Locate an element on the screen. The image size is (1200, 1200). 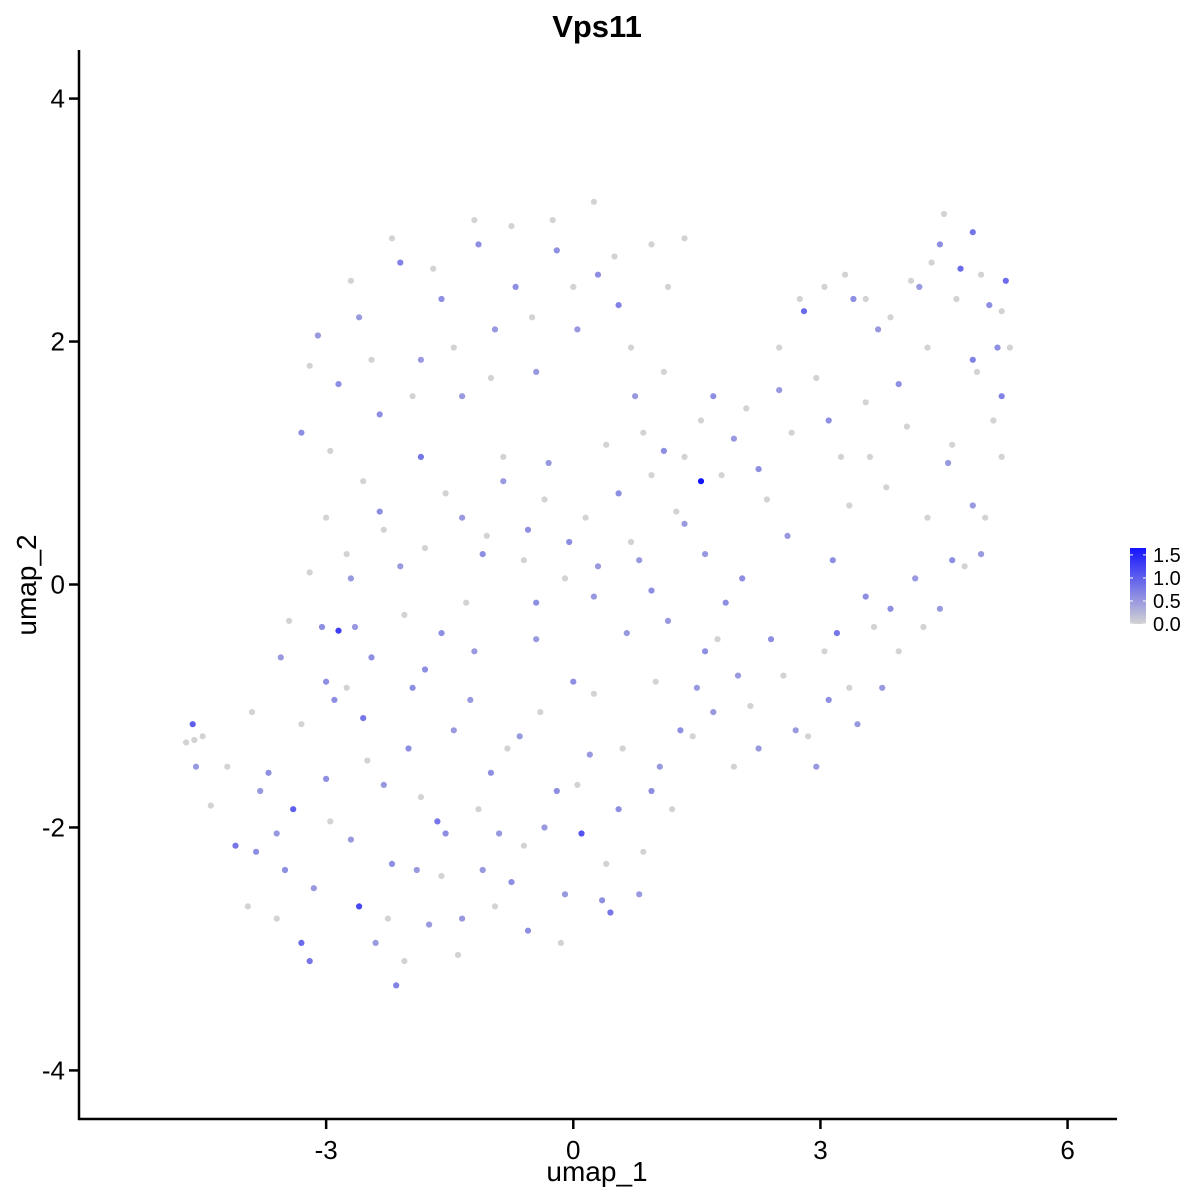
x-tick-label: 6 is located at coordinates (1067, 1150).